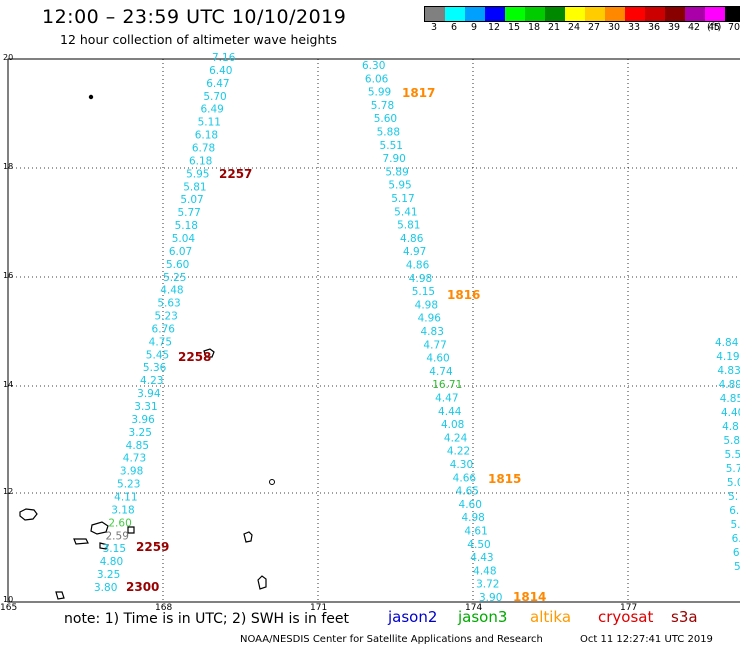 The image size is (740, 650). What do you see at coordinates (494, 27) in the screenshot?
I see `legend-label: 12` at bounding box center [494, 27].